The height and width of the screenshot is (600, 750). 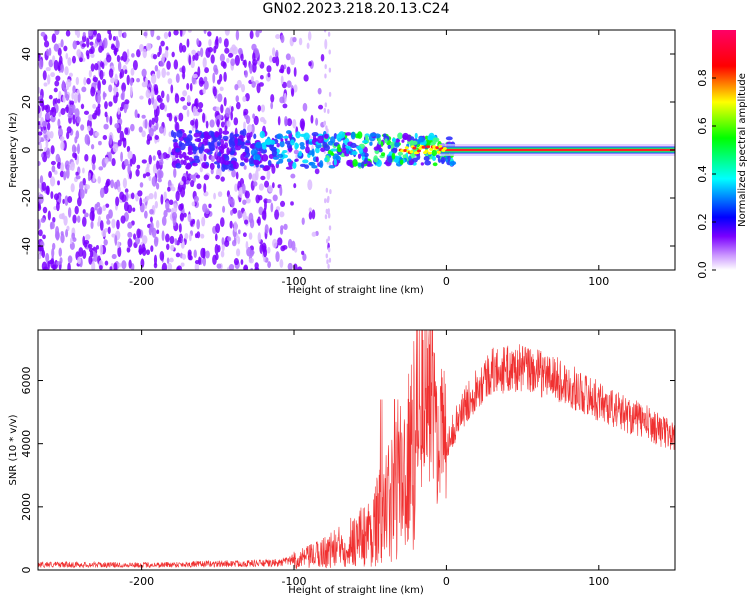 I want to click on colorbar-tick-label: 0.4, so click(x=702, y=174).